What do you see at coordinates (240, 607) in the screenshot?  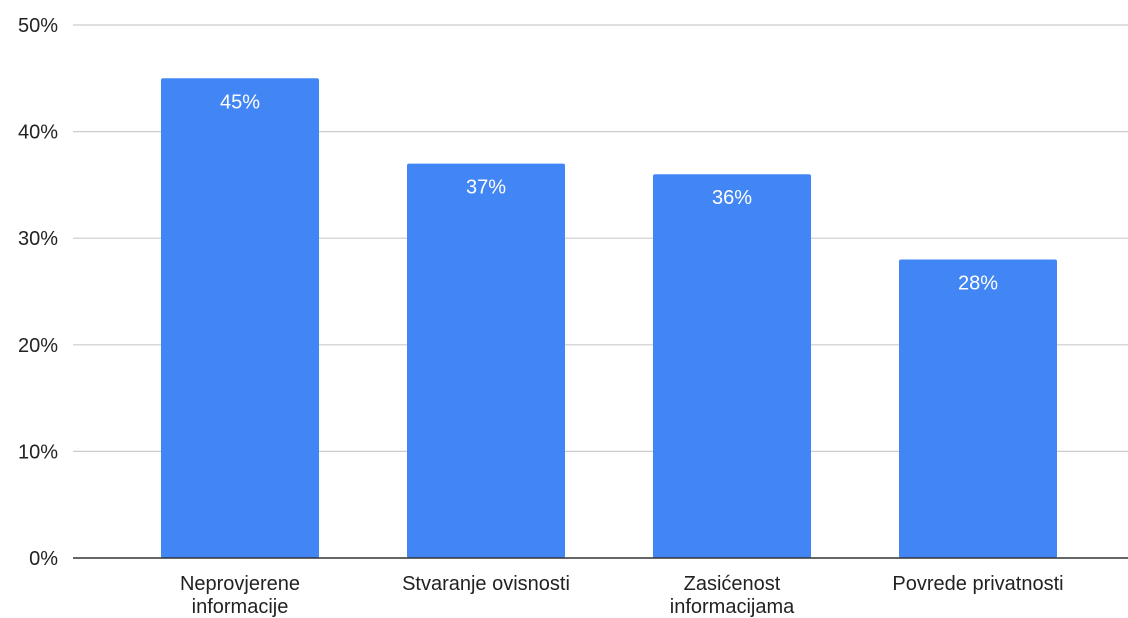 I see `x-tick-label-line: informacije` at bounding box center [240, 607].